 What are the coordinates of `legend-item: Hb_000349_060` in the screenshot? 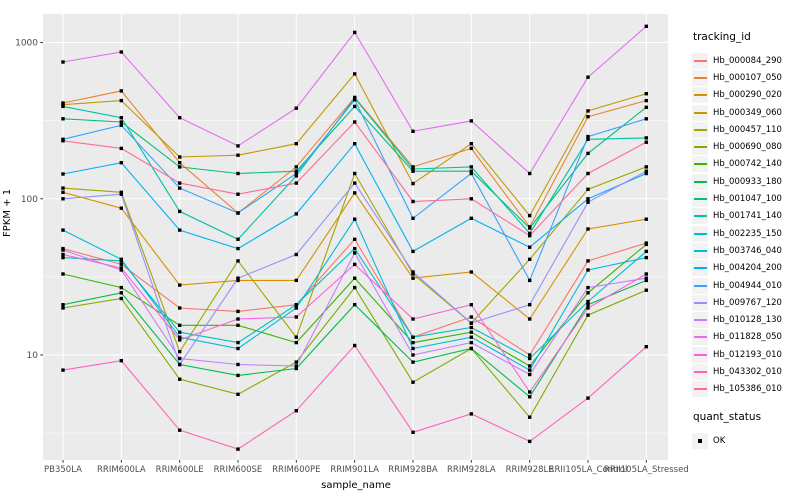 It's located at (745, 112).